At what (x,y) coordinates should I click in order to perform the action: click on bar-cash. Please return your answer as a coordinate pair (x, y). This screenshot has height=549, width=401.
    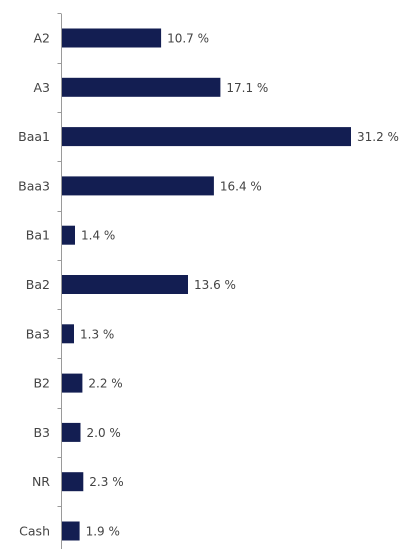
    Looking at the image, I should click on (71, 531).